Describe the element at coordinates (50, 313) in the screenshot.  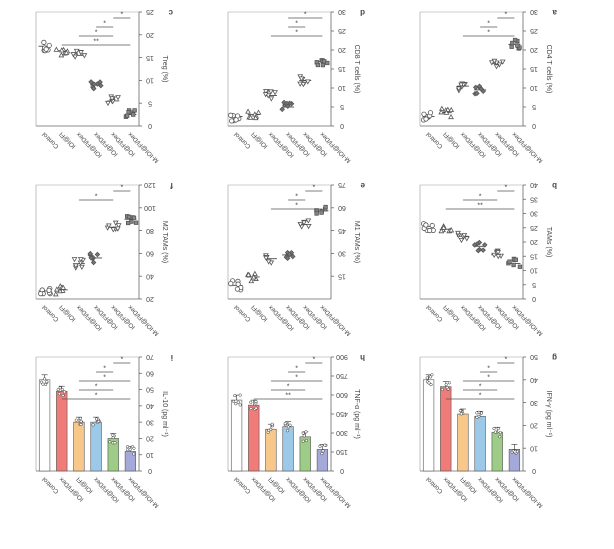
I see `x-tick-label: Control` at that location.